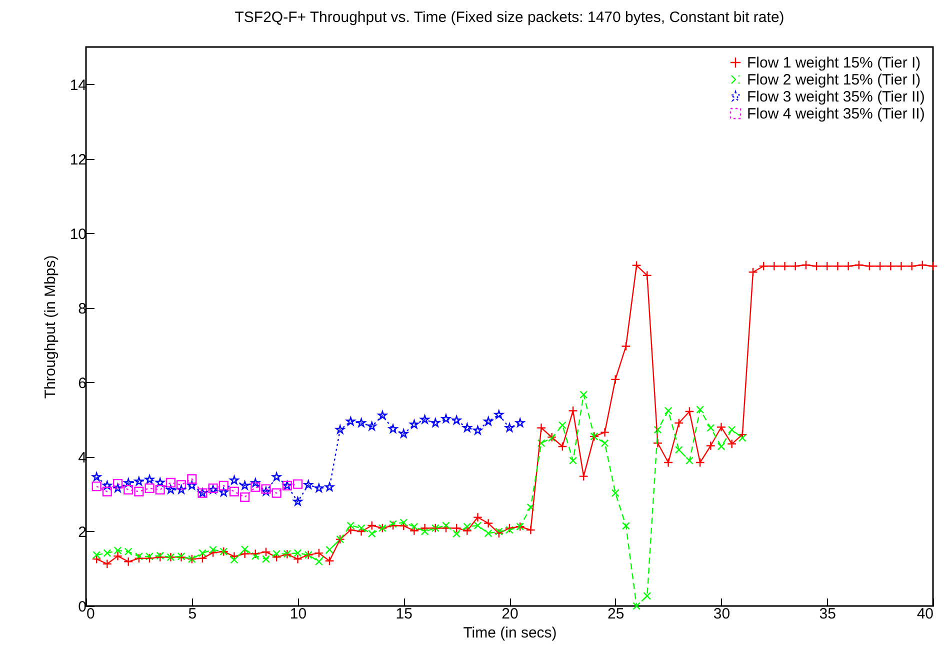  I want to click on x-tick-label: 20, so click(510, 614).